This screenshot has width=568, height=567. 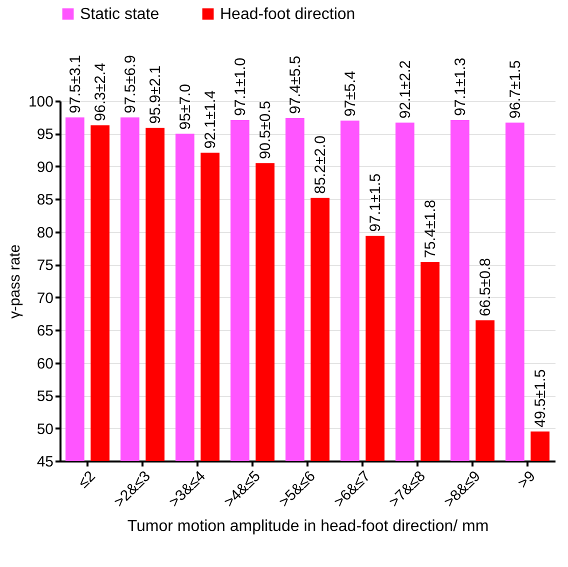 I want to click on data-label: 95.9±2.1, so click(x=155, y=95).